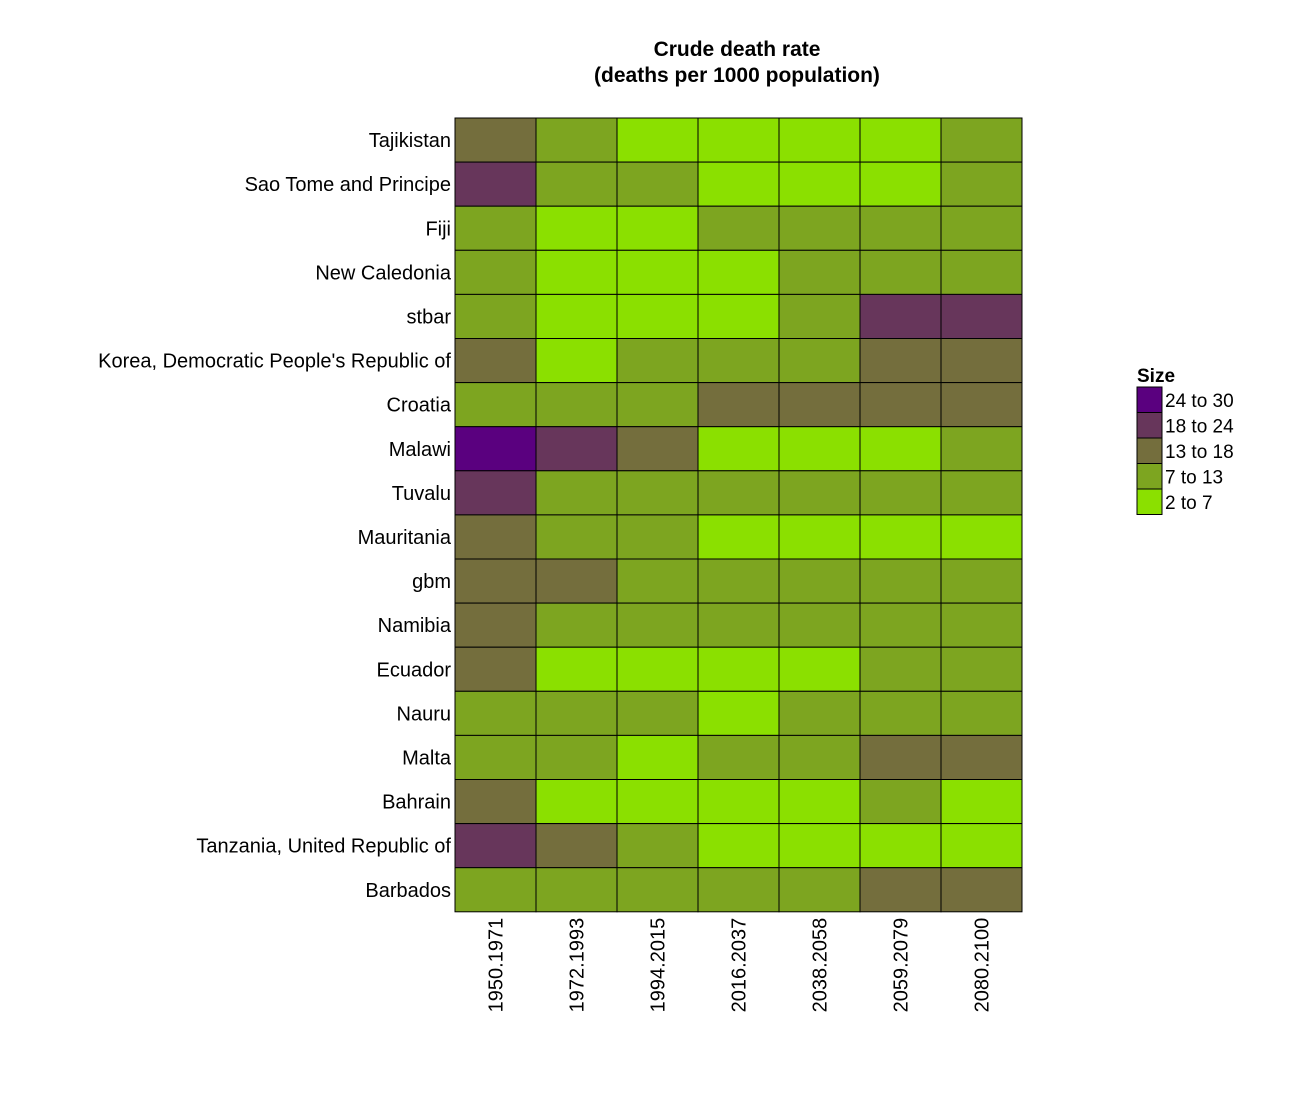 Image resolution: width=1300 pixels, height=1100 pixels. I want to click on y-tick-label: New Caledonia, so click(383, 273).